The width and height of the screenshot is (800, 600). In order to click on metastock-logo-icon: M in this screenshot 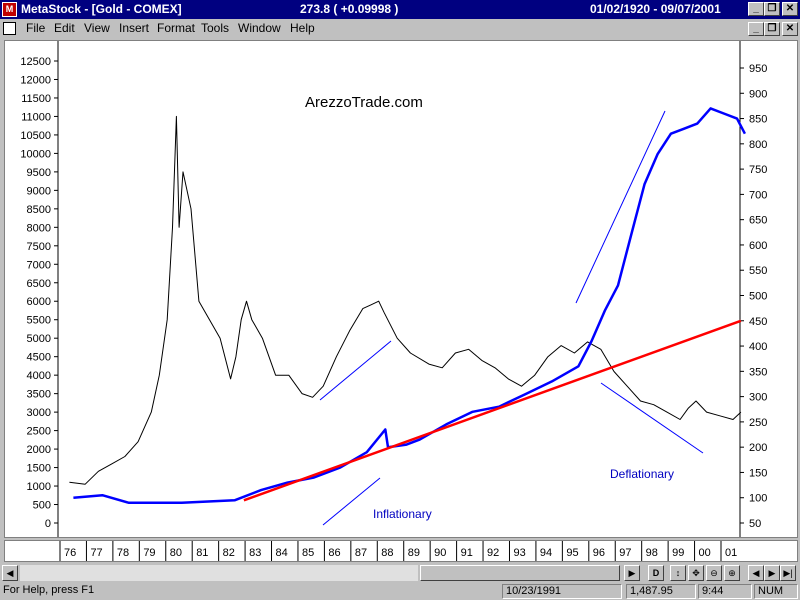, I will do `click(9, 9)`.